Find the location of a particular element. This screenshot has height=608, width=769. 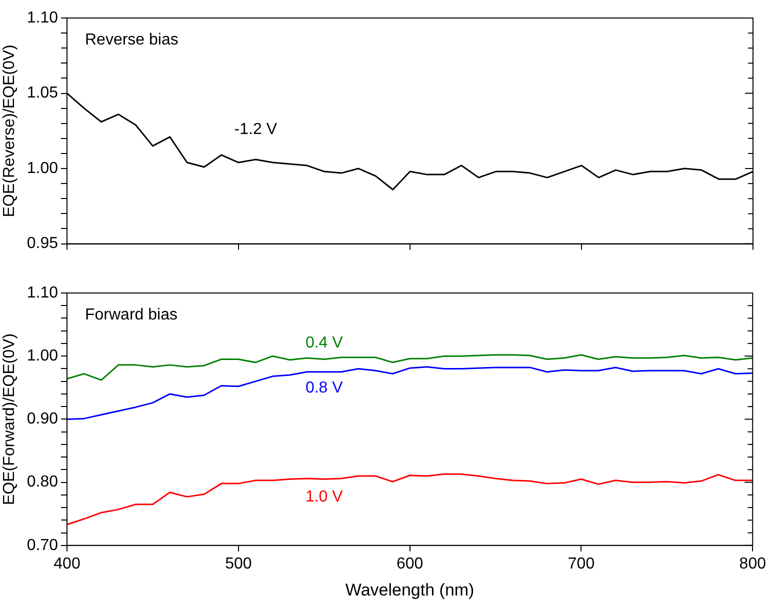

y-tick-label: 0.90 is located at coordinates (42, 419).